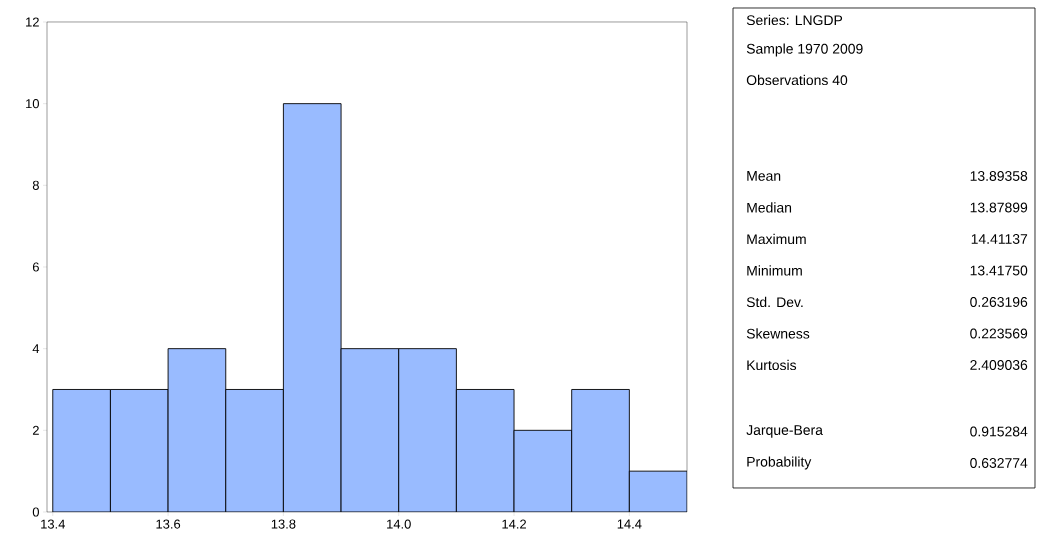  What do you see at coordinates (774, 270) in the screenshot?
I see `text: Minimum` at bounding box center [774, 270].